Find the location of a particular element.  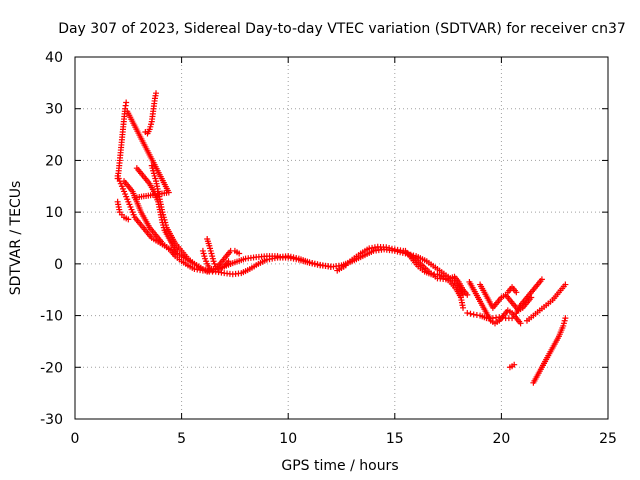

x-tick-label: 25 is located at coordinates (608, 439).